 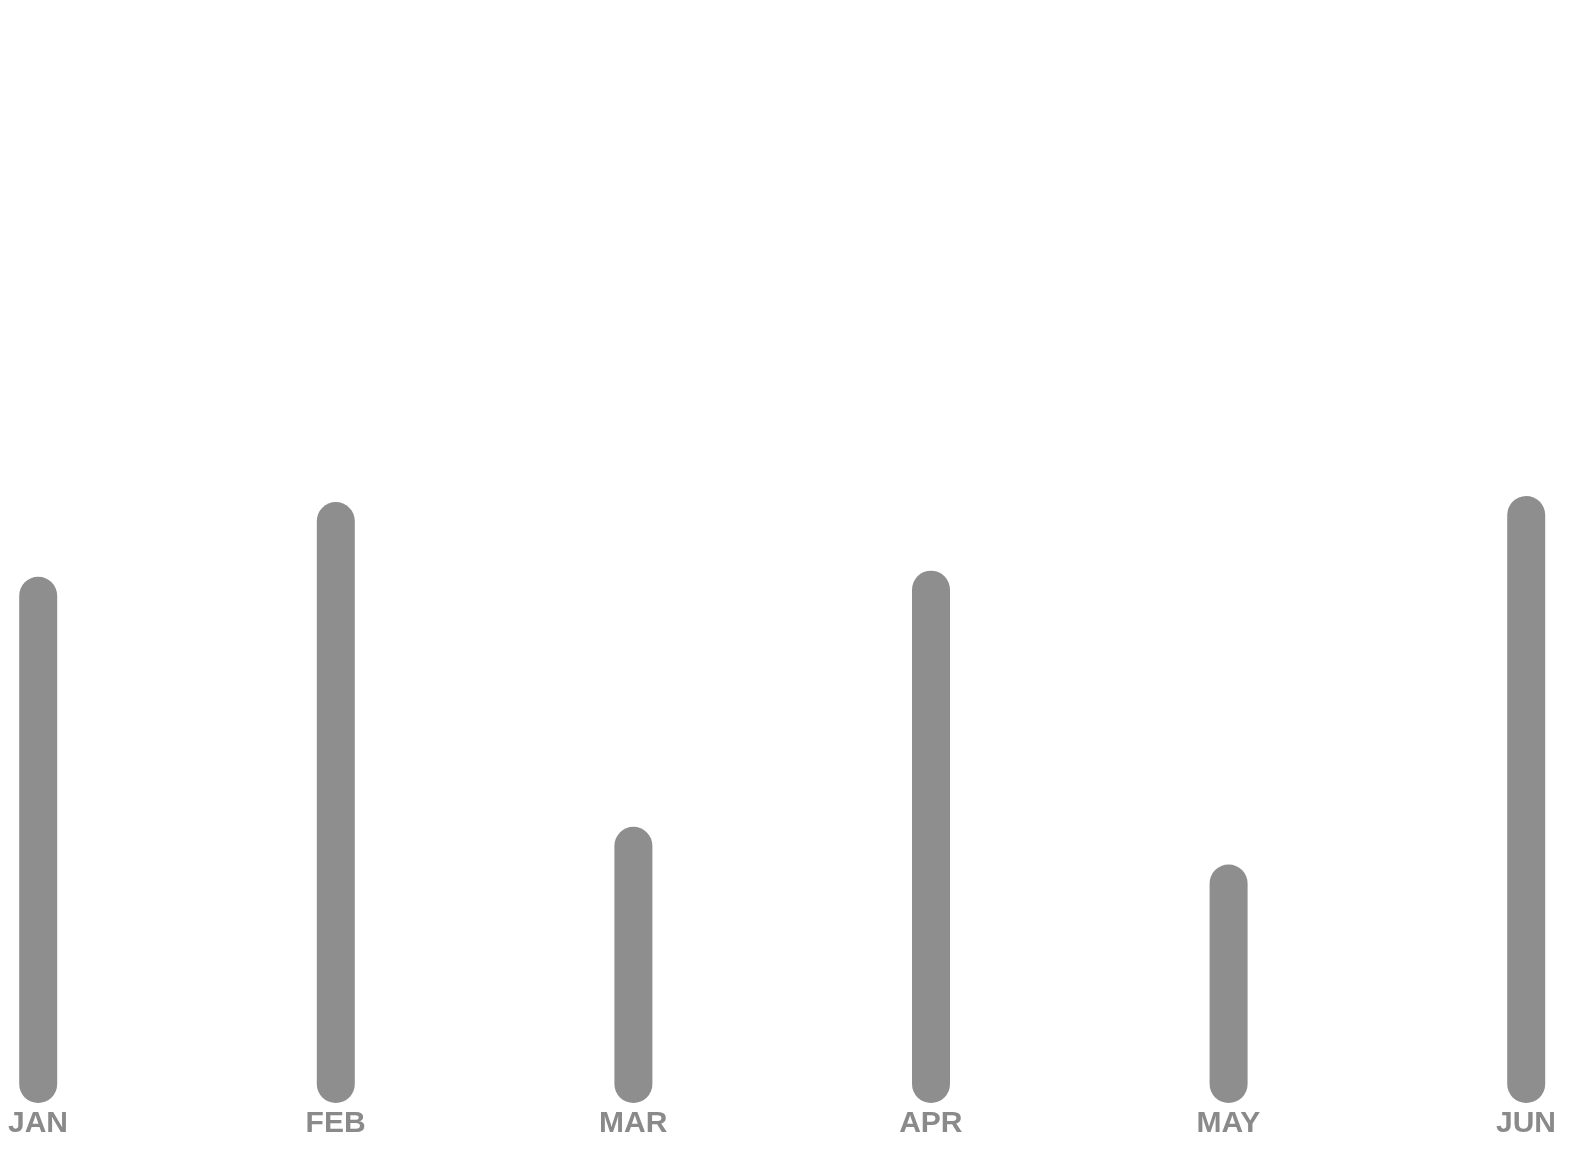 What do you see at coordinates (38, 1122) in the screenshot?
I see `x-tick-label: JAN` at bounding box center [38, 1122].